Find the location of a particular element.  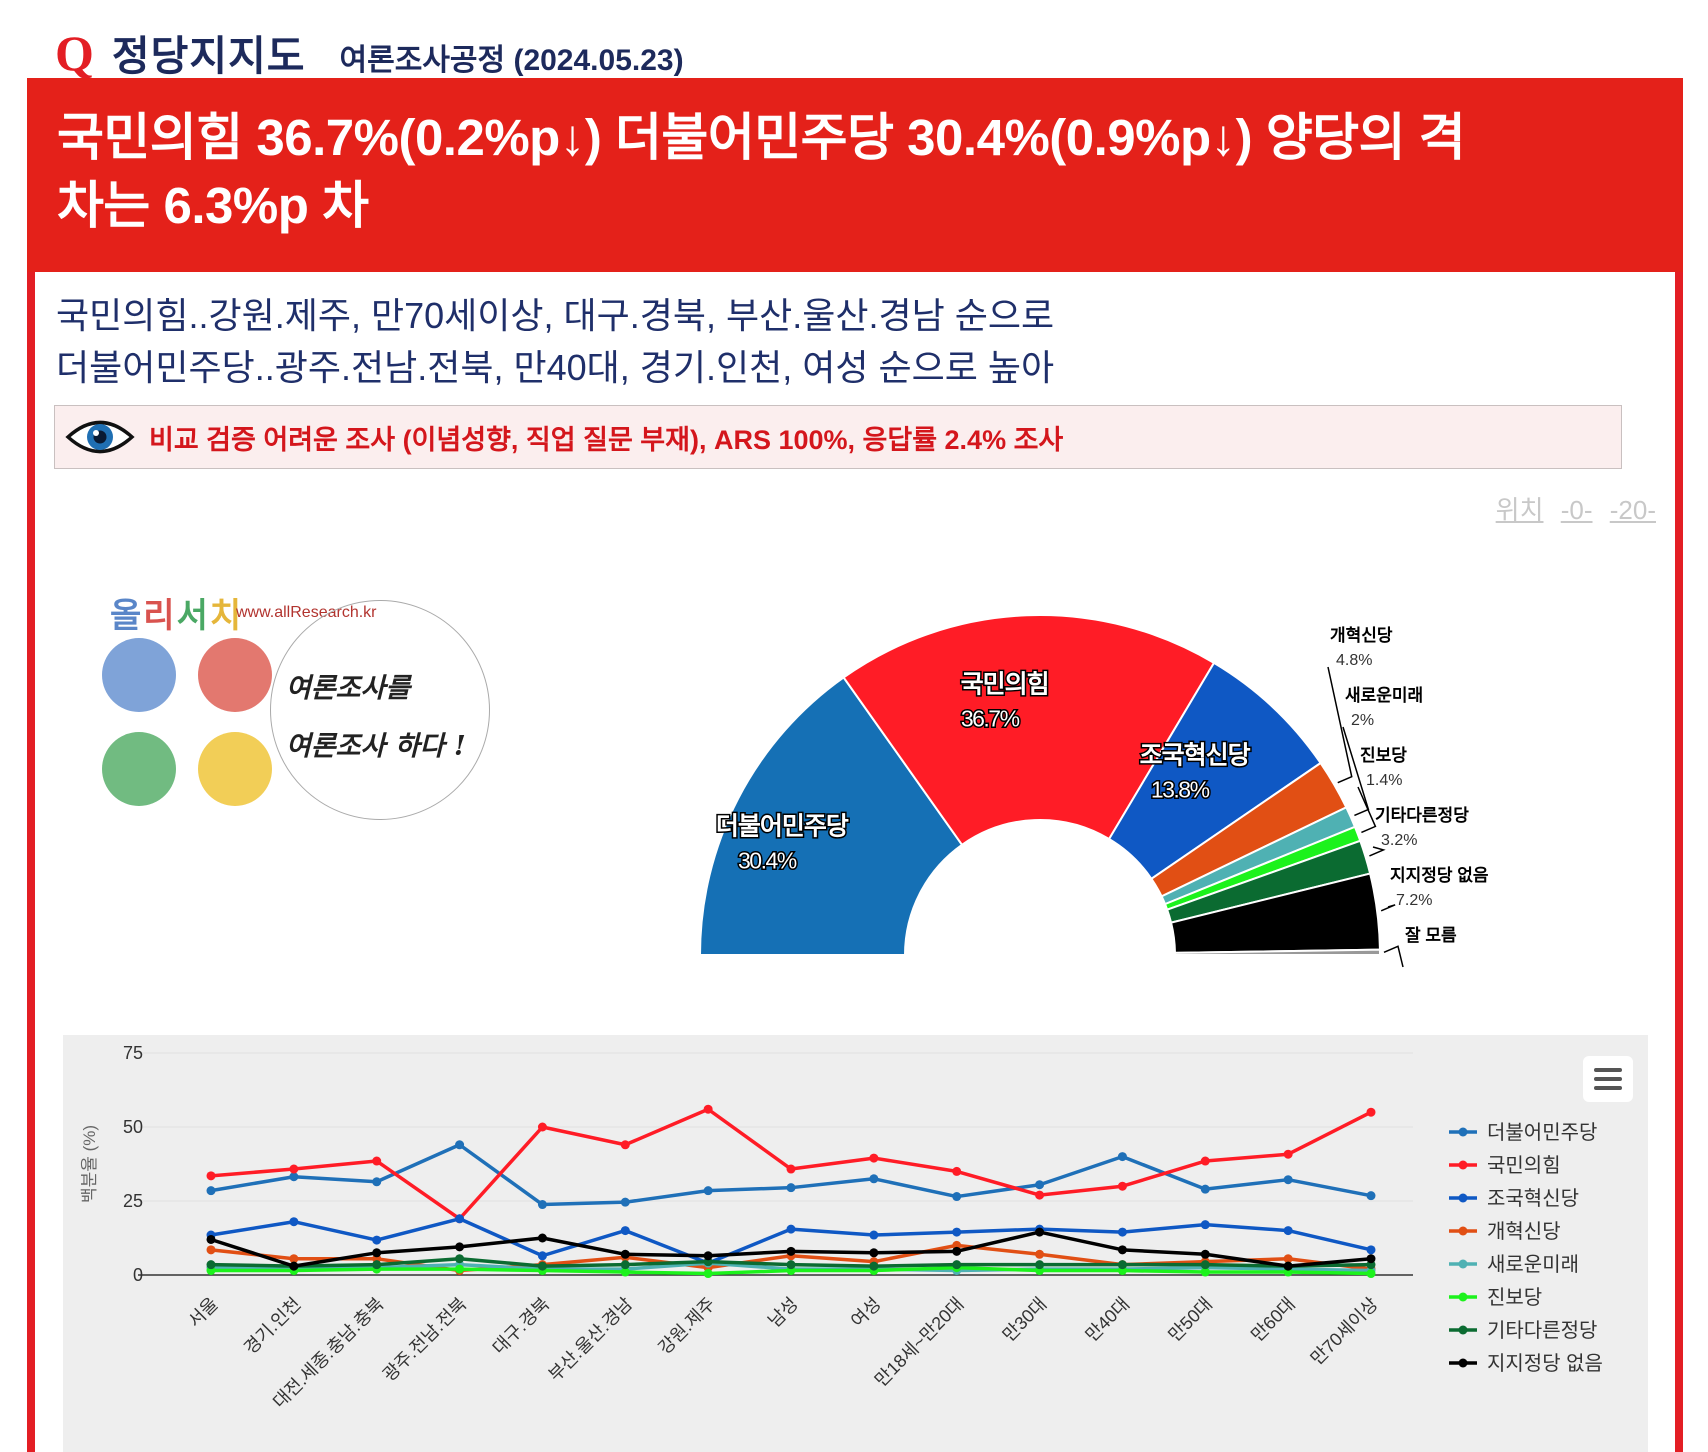

y-tick-label: 50 is located at coordinates (133, 1127).